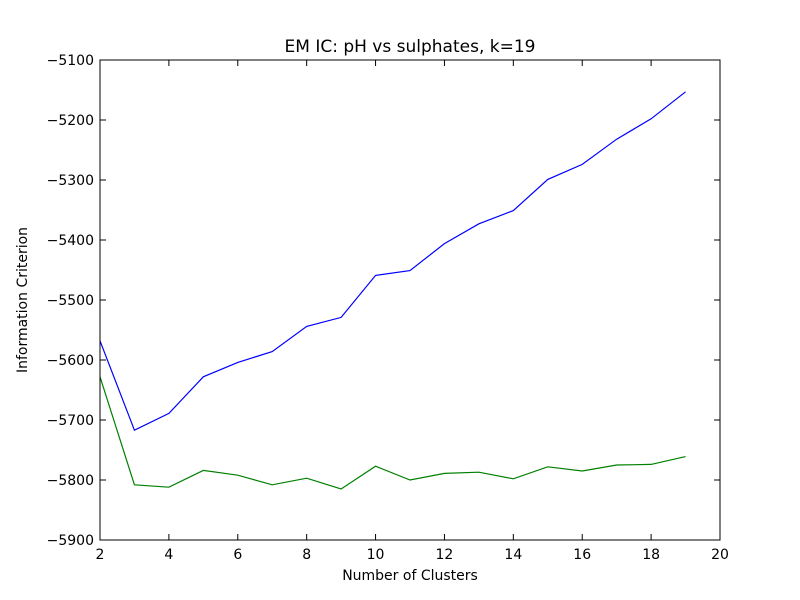 The width and height of the screenshot is (800, 600). I want to click on x-tick-label: 2, so click(100, 555).